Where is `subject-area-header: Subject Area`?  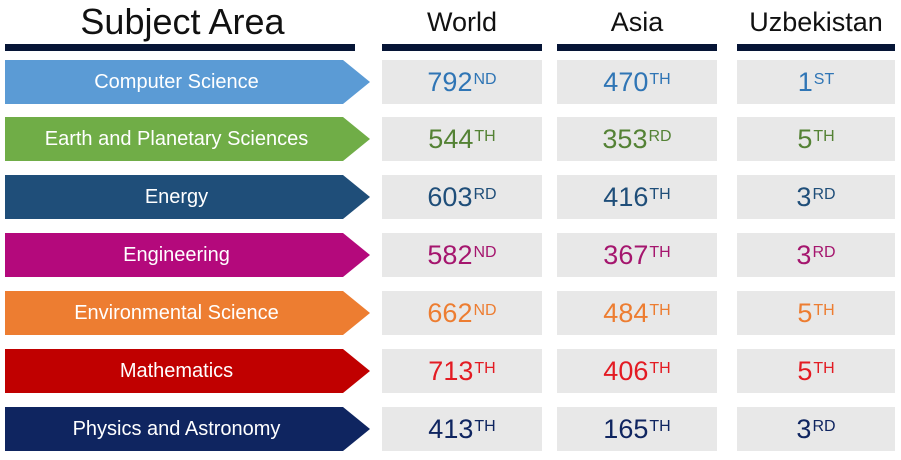
subject-area-header: Subject Area is located at coordinates (182, 21).